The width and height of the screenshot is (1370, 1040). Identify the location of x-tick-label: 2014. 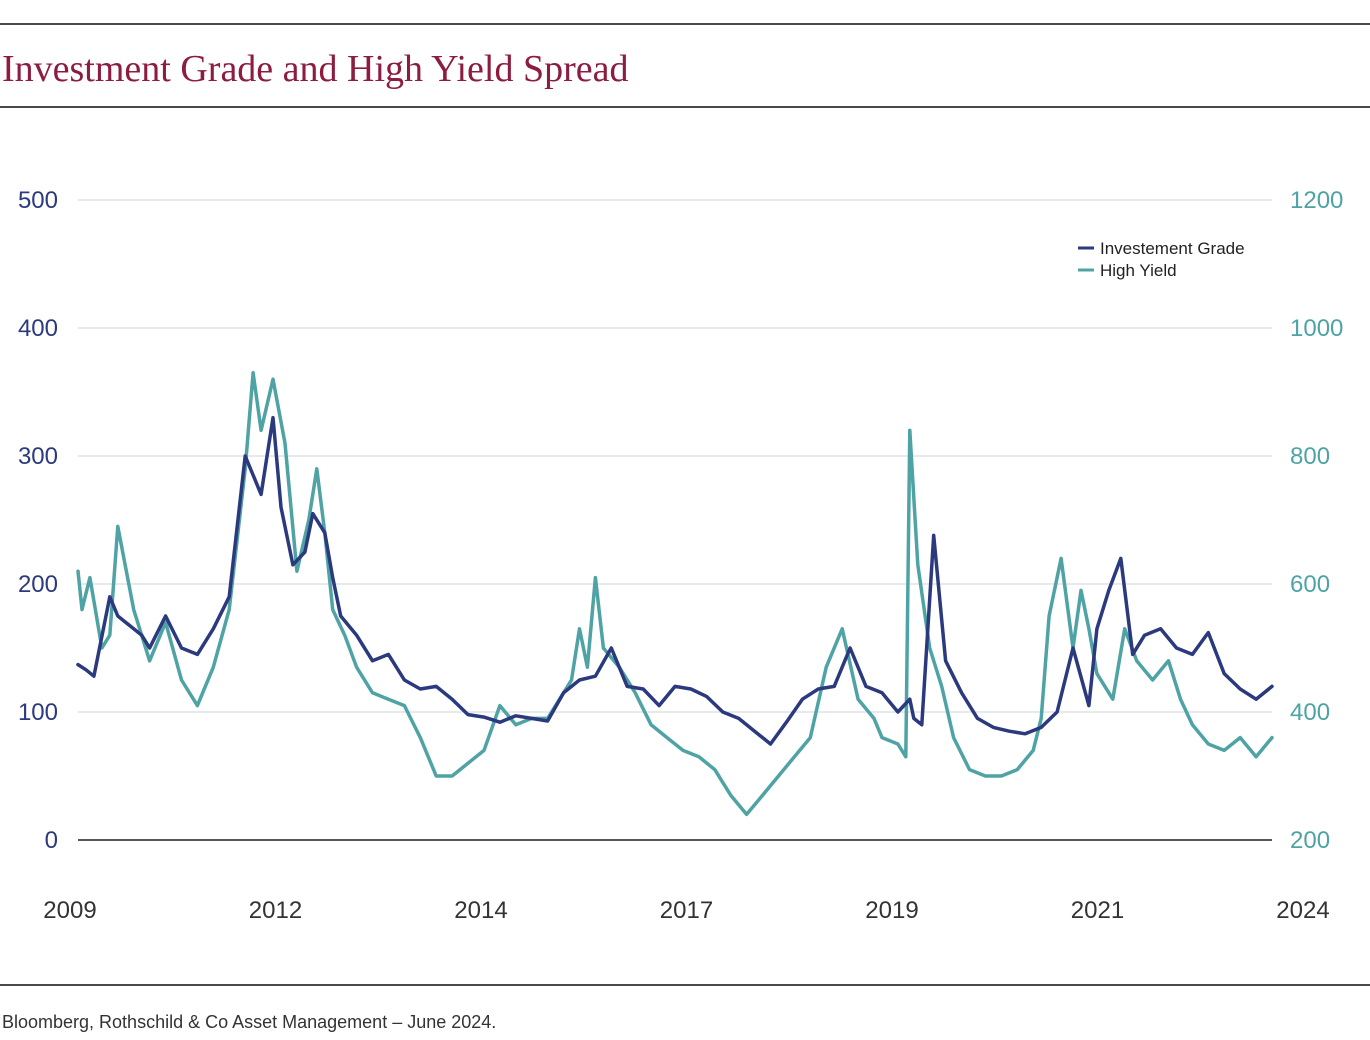
(480, 910).